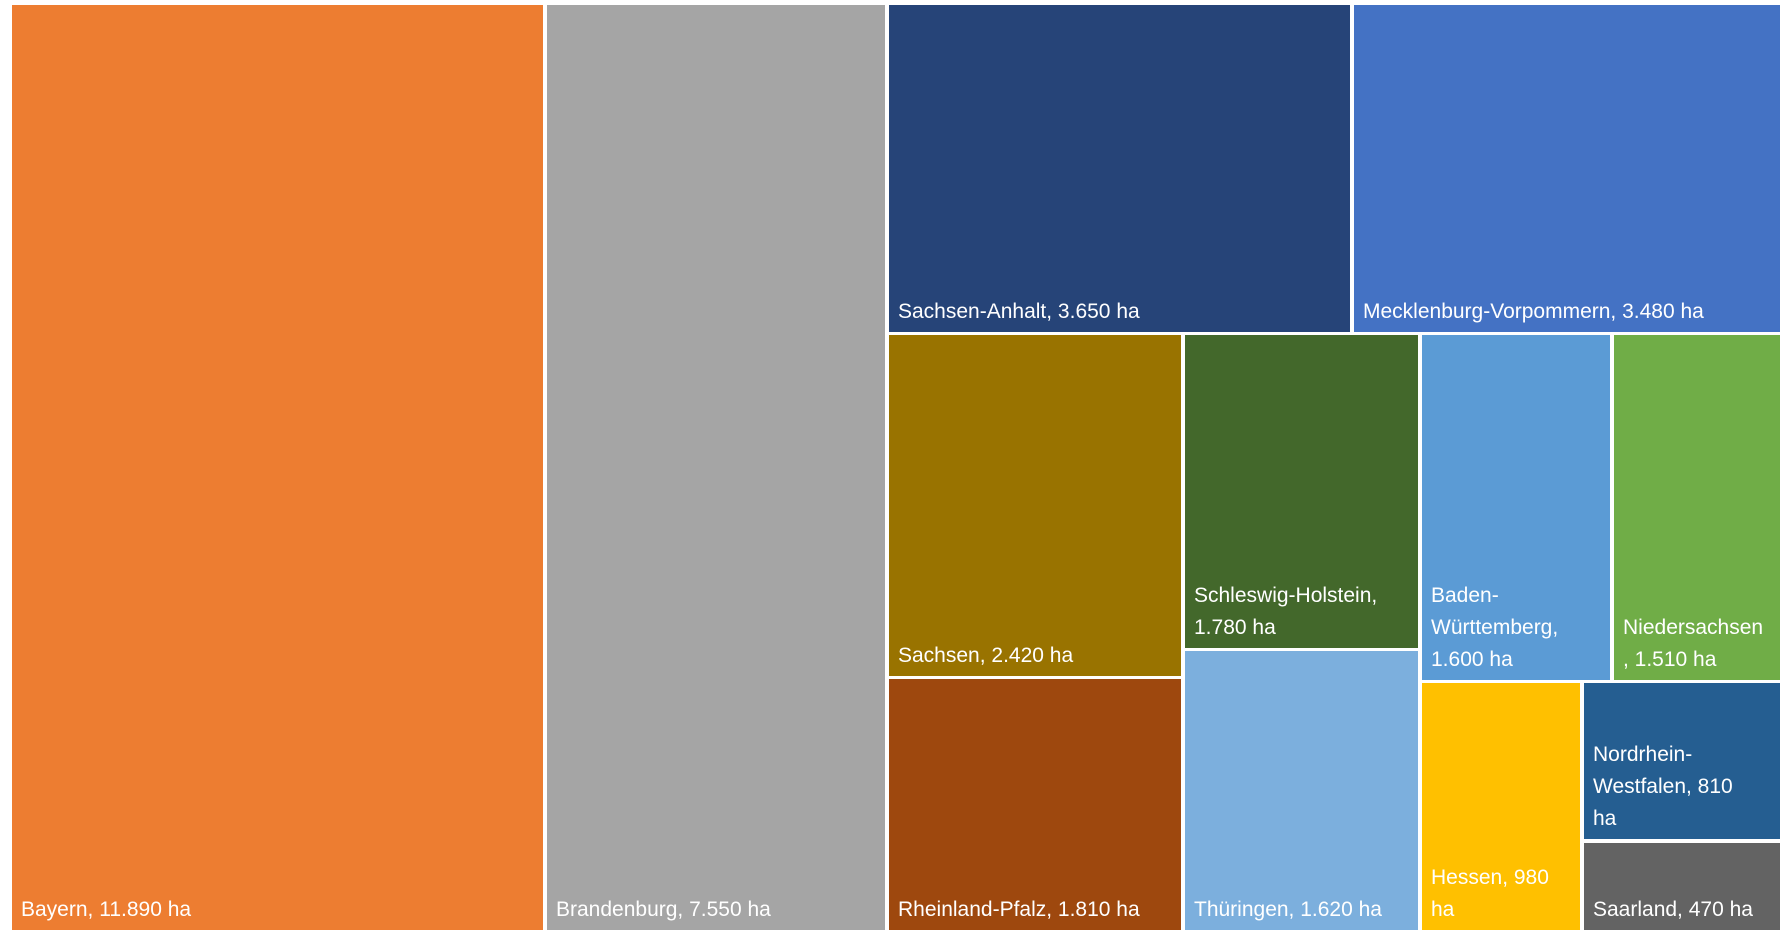 The height and width of the screenshot is (930, 1780). I want to click on tile-label-rheinland-pfalz: Rheinland-Pfalz, 1.810 ha, so click(1019, 909).